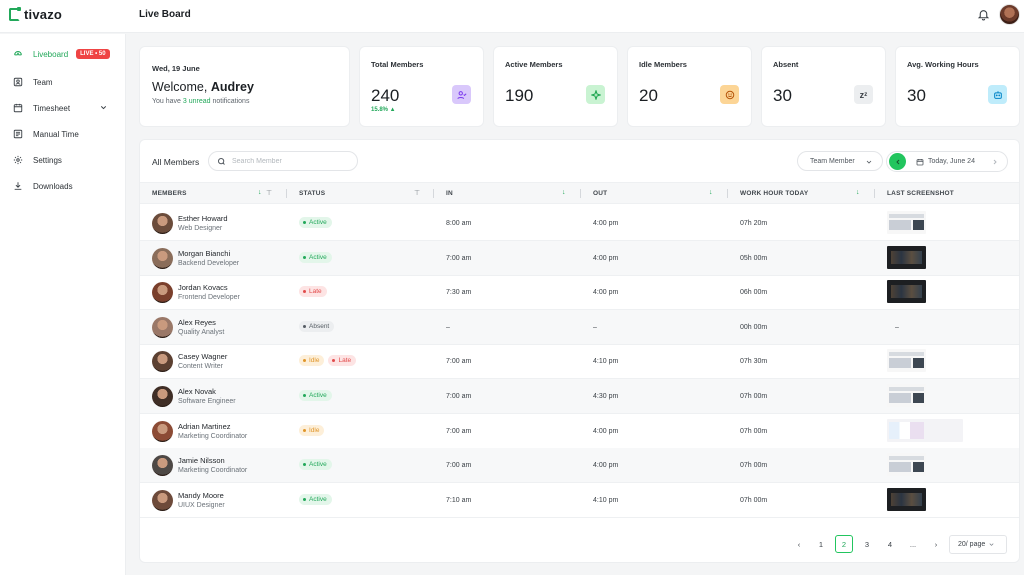 This screenshot has height=575, width=1024. I want to click on col-header-last-screenshot: LAST SCREENSHOT, so click(920, 193).